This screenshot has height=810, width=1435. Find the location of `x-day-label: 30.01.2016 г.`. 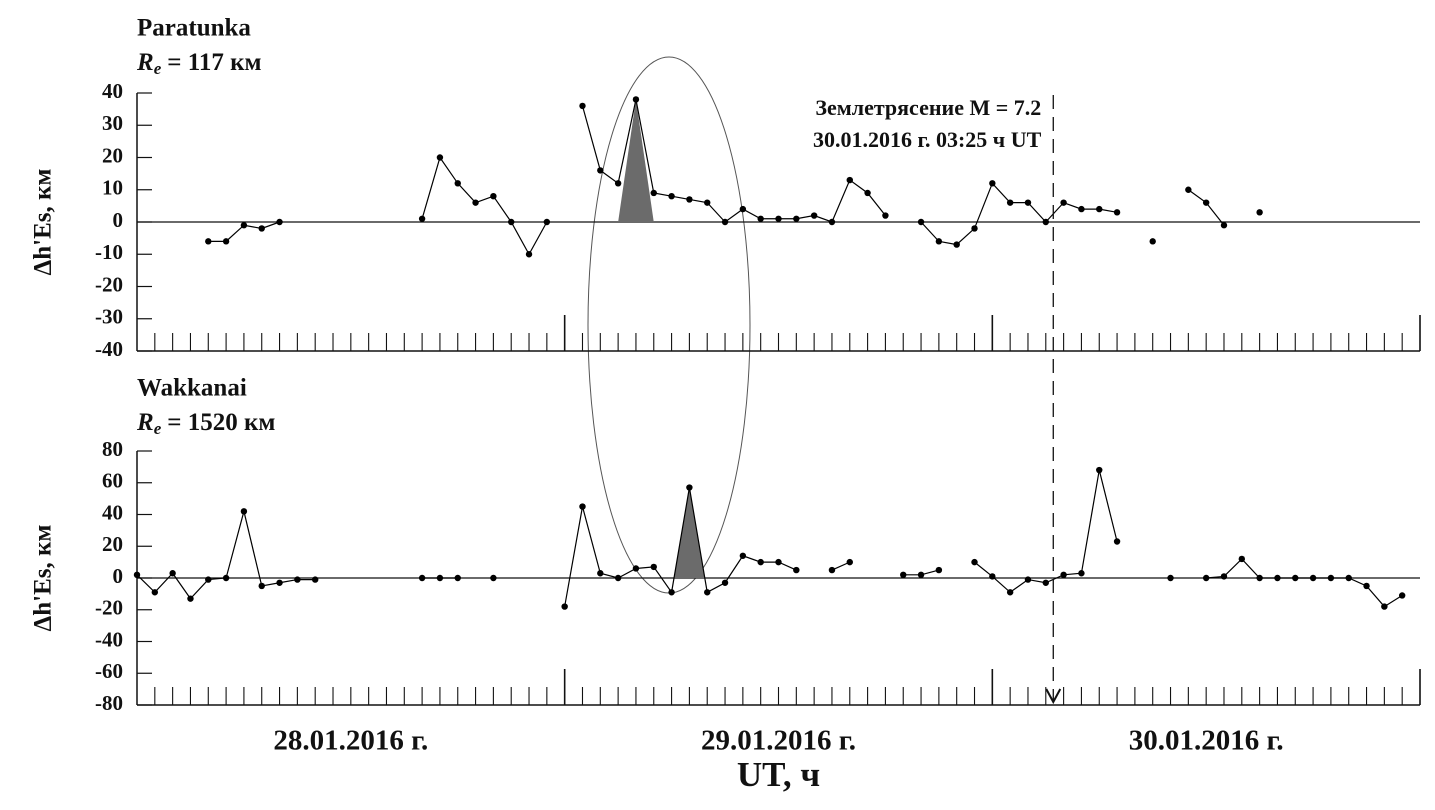

x-day-label: 30.01.2016 г. is located at coordinates (1206, 741).